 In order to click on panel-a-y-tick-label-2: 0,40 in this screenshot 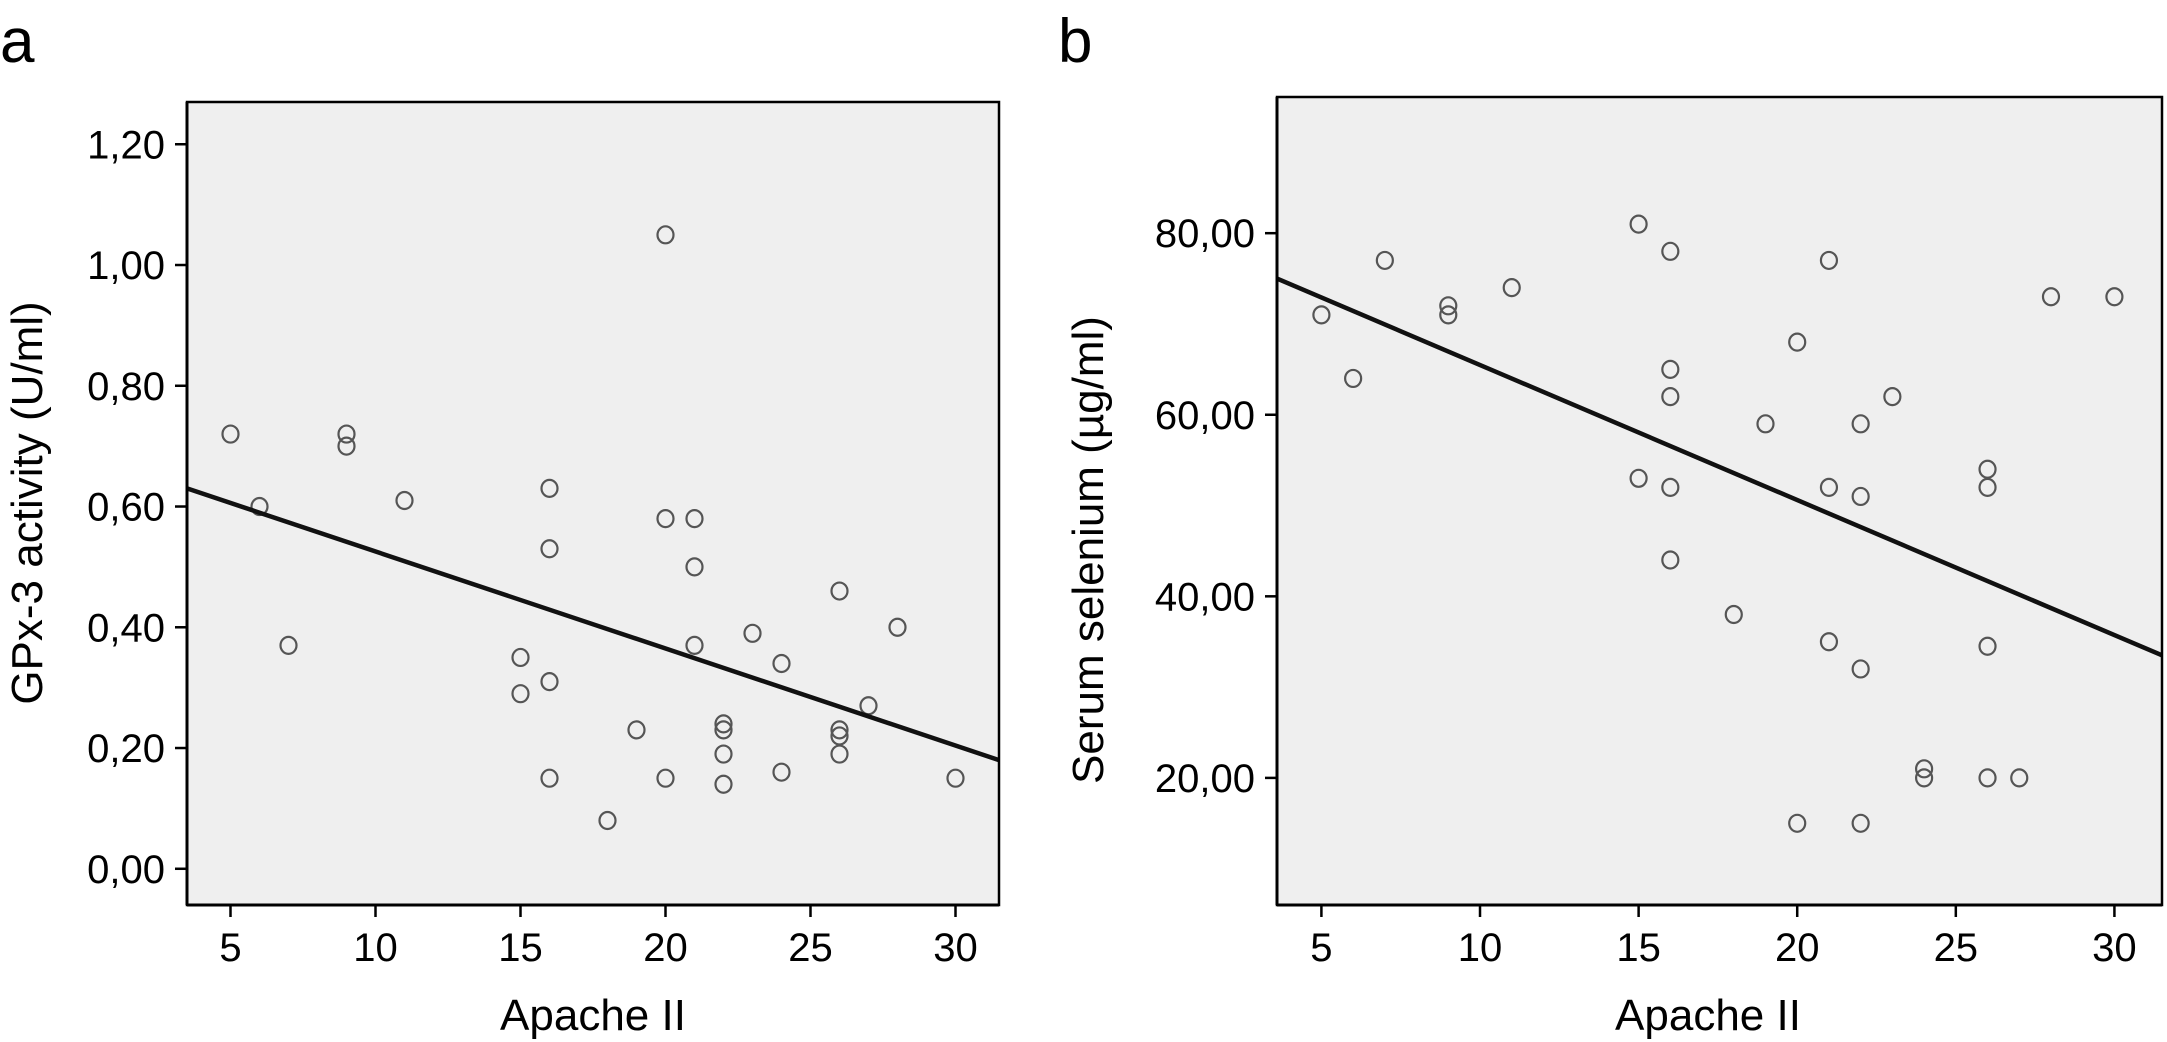, I will do `click(126, 628)`.